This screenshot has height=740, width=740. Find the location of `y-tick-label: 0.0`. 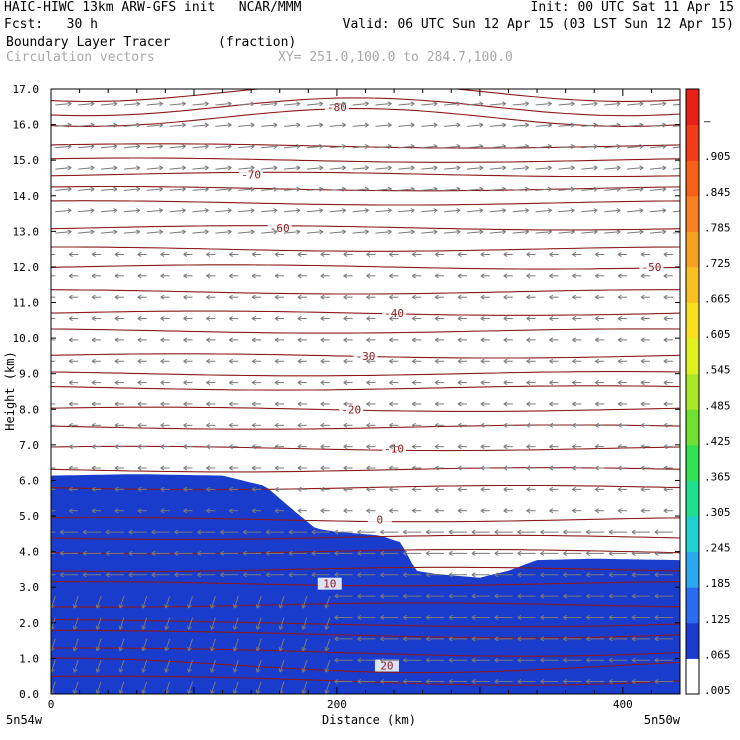

y-tick-label: 0.0 is located at coordinates (29, 694).